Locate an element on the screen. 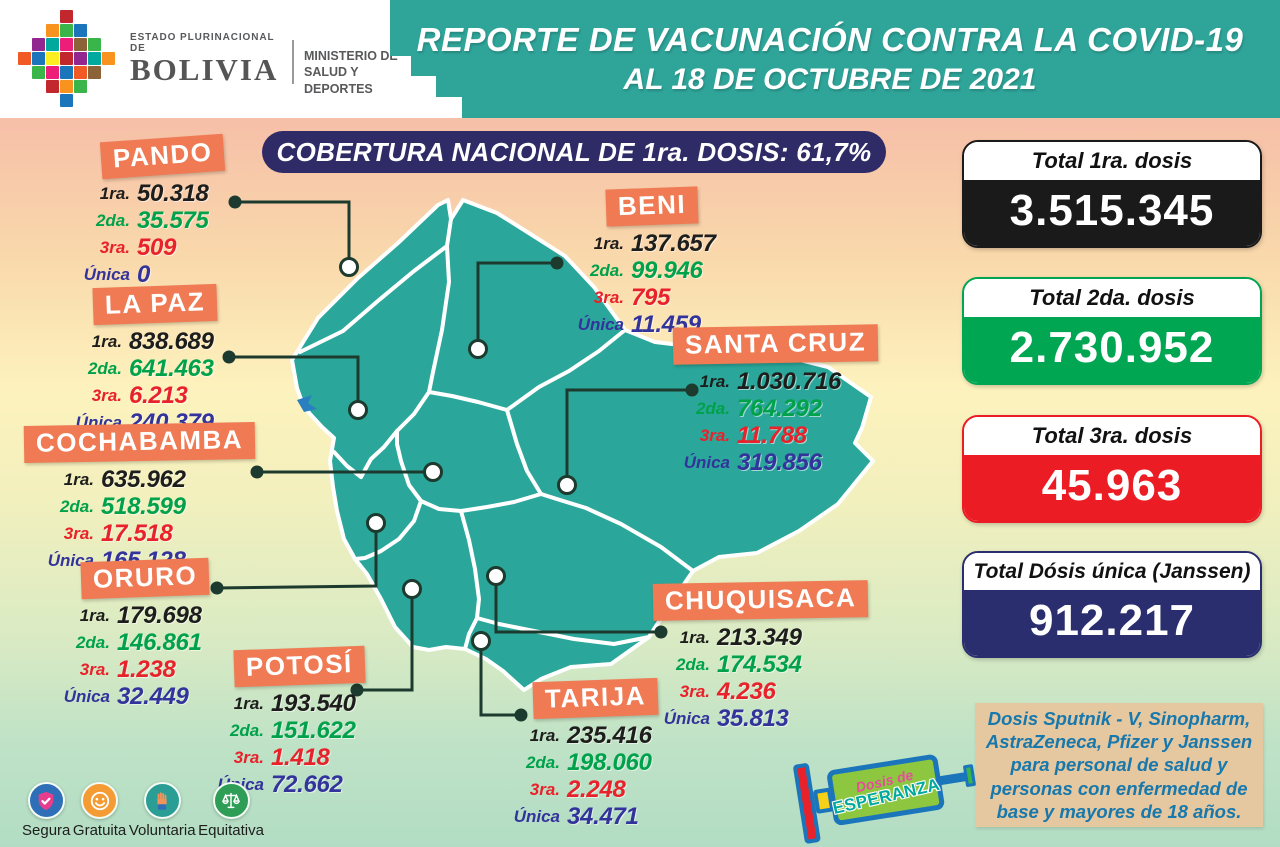 Image resolution: width=1280 pixels, height=847 pixels. vaccine-values-strip: Segura Gratuita Voluntaria Equitativa is located at coordinates (143, 810).